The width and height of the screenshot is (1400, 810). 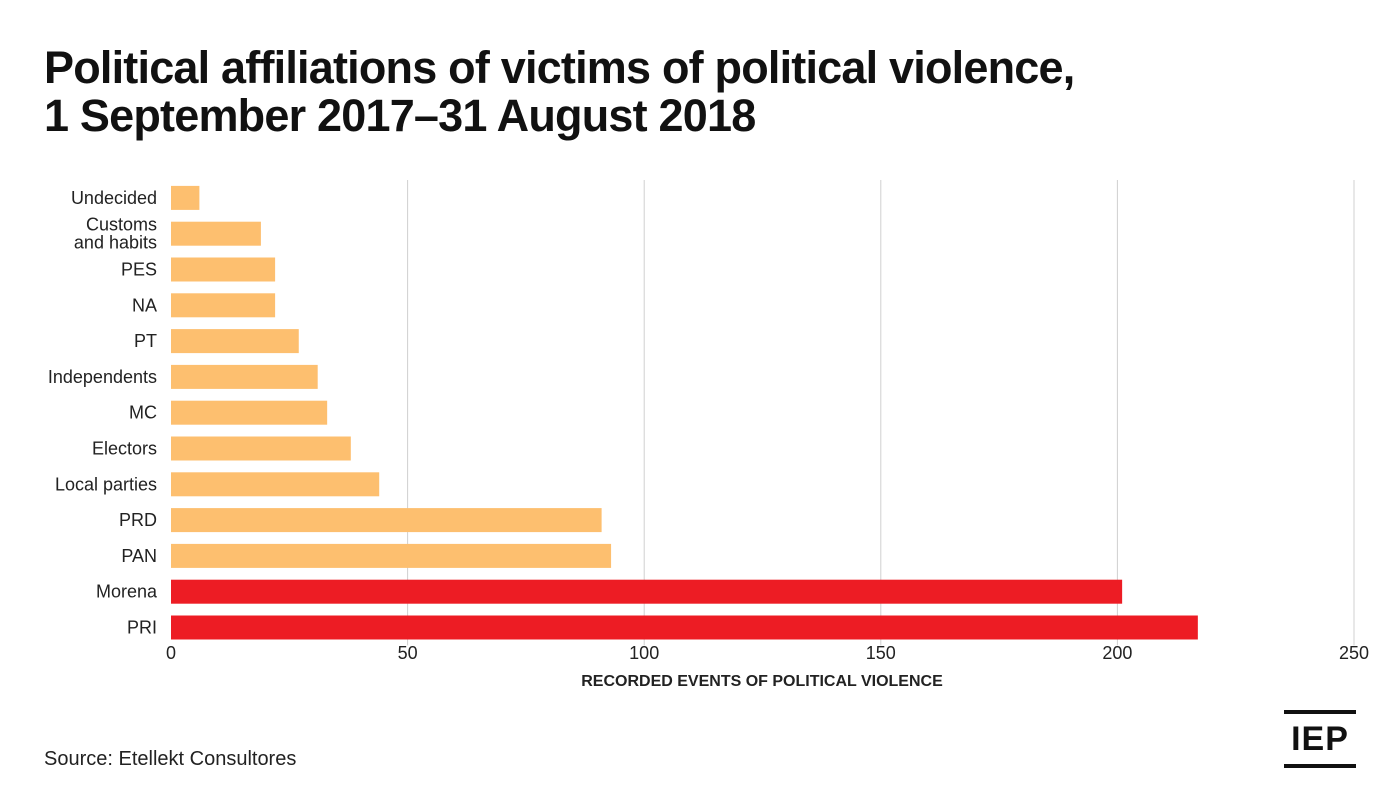 I want to click on category-label-line: PRI, so click(x=142, y=628).